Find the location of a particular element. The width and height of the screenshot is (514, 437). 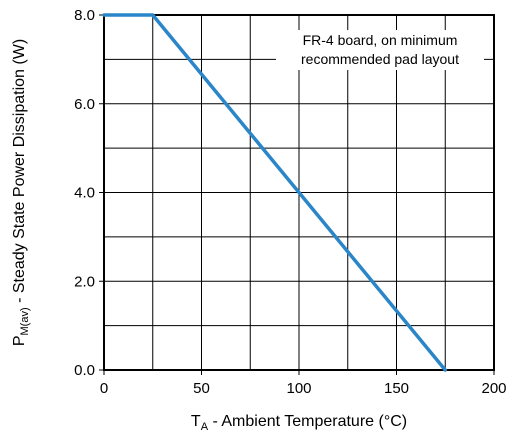

annotation-line-1: FR-4 board, on minimum is located at coordinates (380, 40).